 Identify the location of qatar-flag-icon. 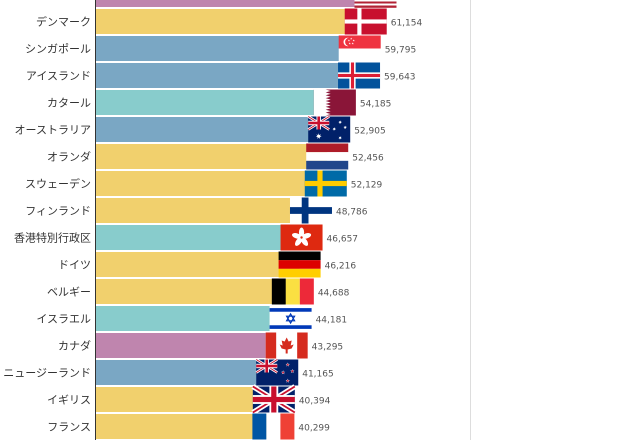
(334, 102).